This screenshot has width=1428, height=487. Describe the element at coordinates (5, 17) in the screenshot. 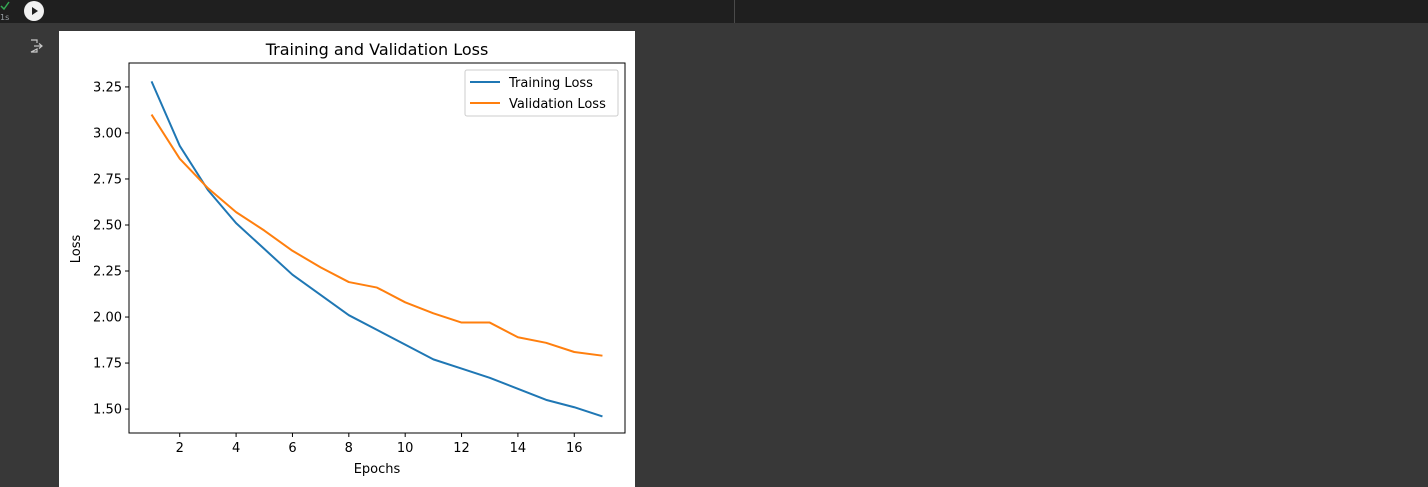

I see `execution-time: 1s` at that location.